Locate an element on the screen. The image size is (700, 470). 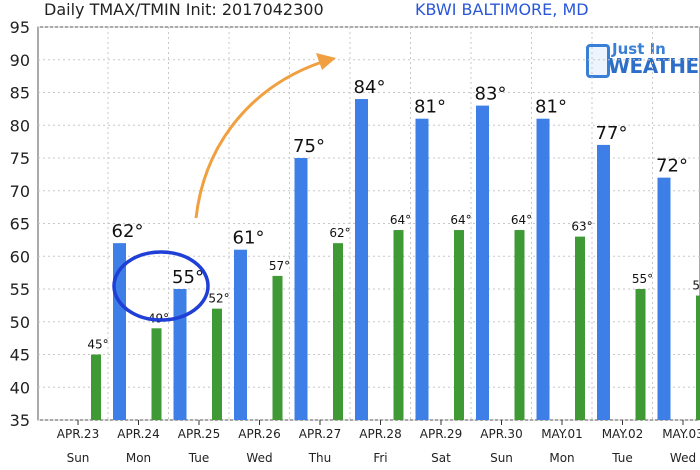
highlight-circle is located at coordinates (161, 286).